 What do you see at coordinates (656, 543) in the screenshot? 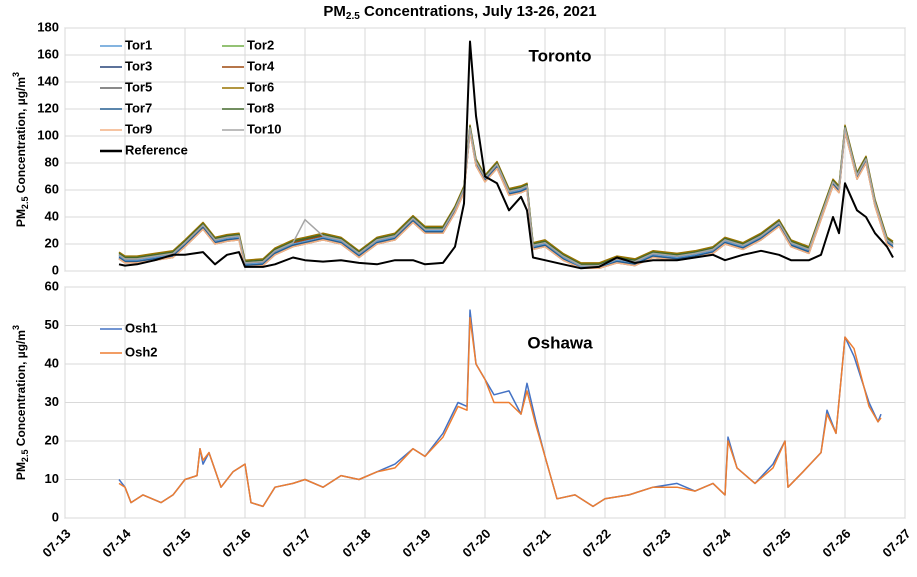
I see `x-tick-label: 07-23` at bounding box center [656, 543].